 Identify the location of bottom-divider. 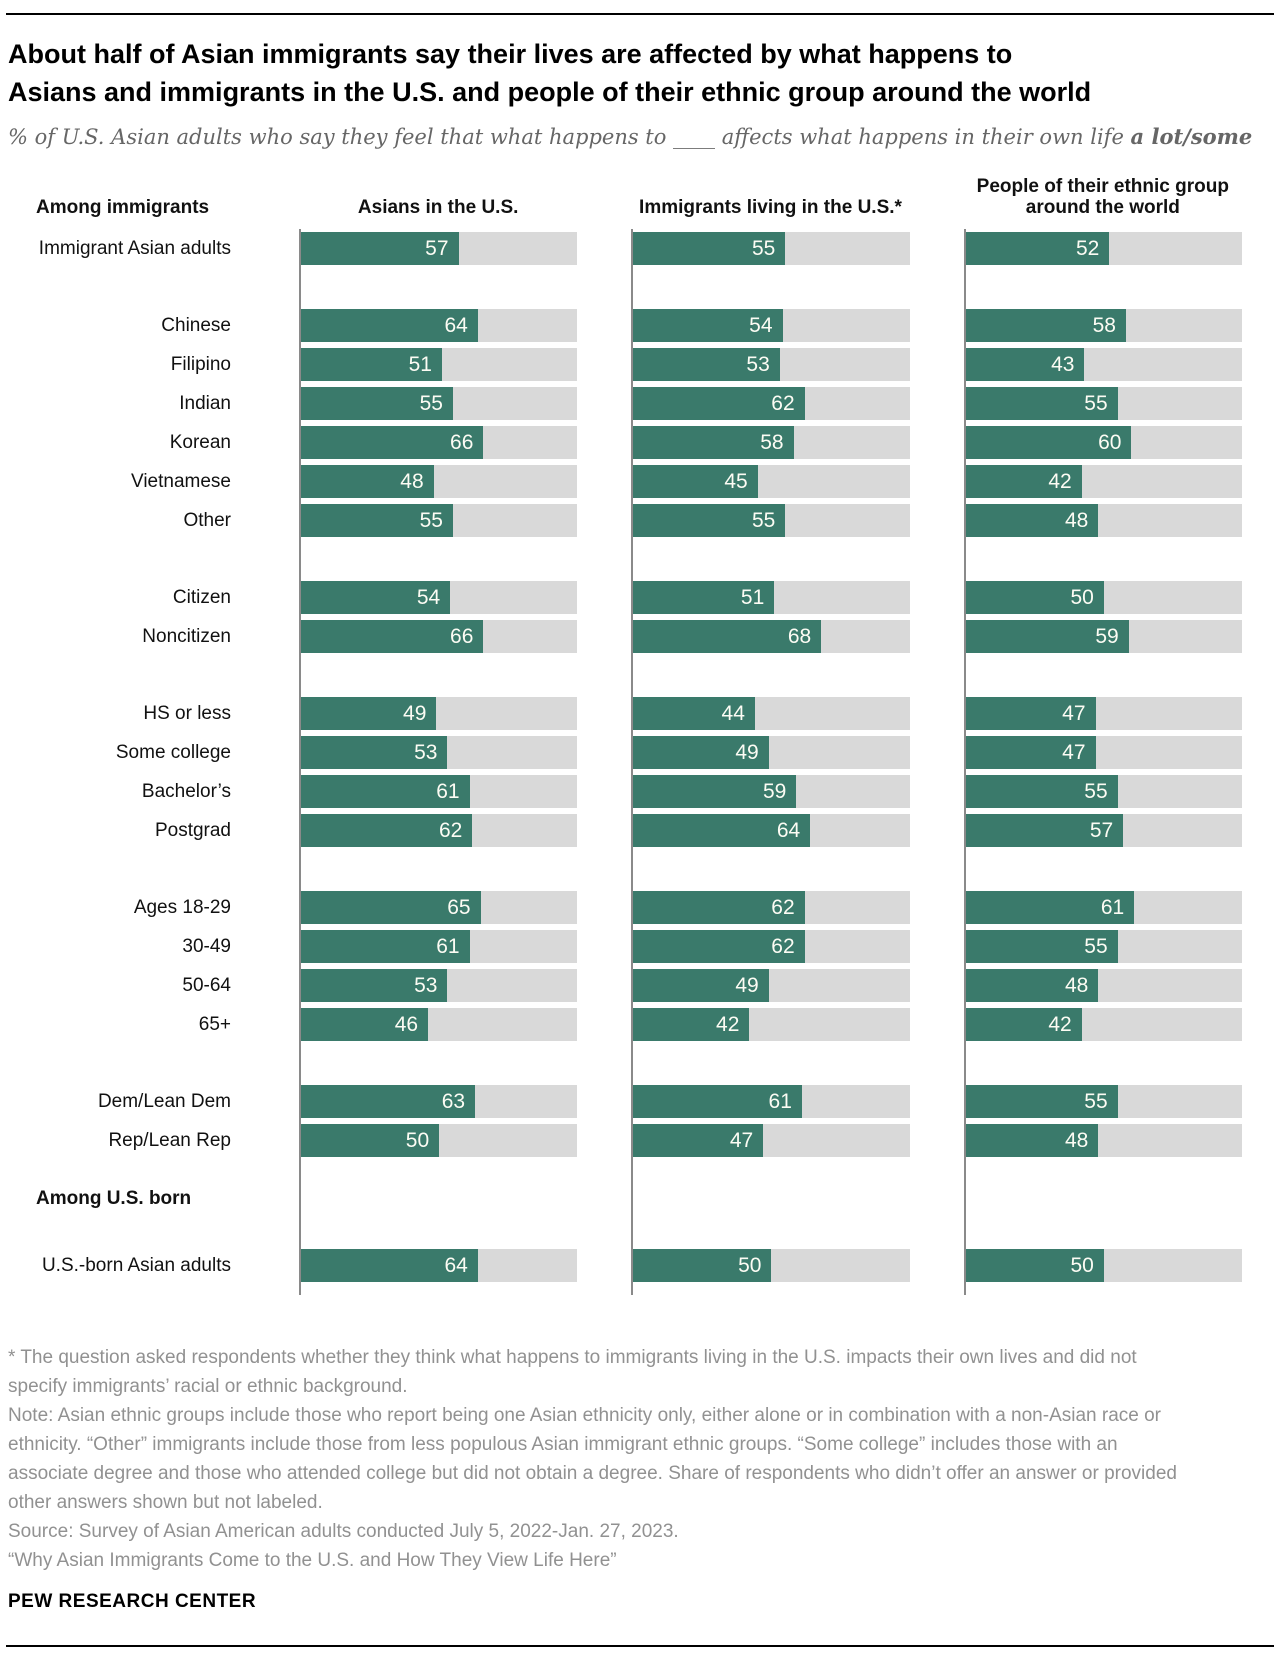
(640, 1646).